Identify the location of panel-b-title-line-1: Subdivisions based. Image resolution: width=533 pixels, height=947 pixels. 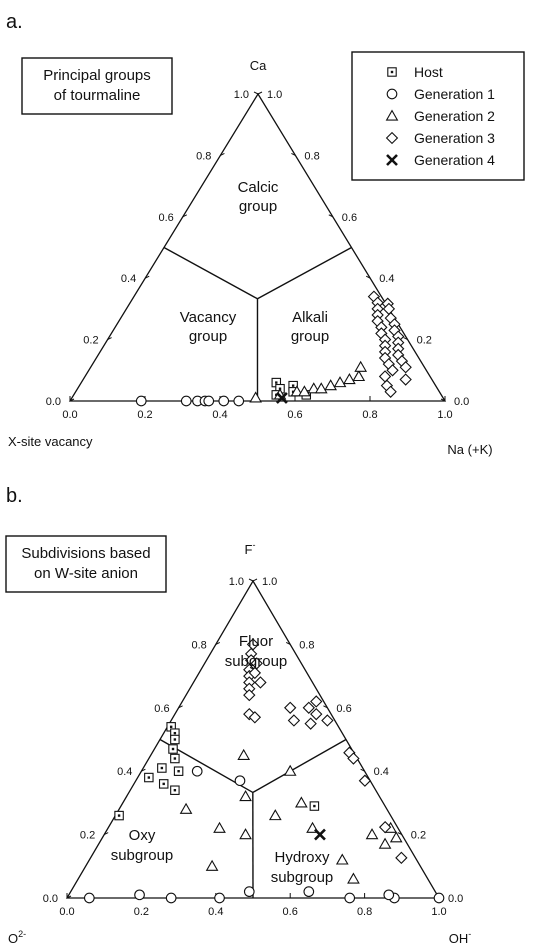
(85, 553).